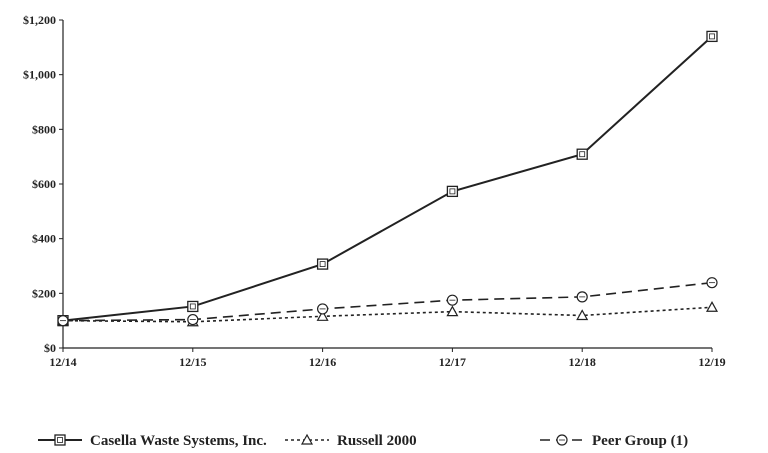 The width and height of the screenshot is (768, 453). I want to click on y-tick-label: $600, so click(44, 184).